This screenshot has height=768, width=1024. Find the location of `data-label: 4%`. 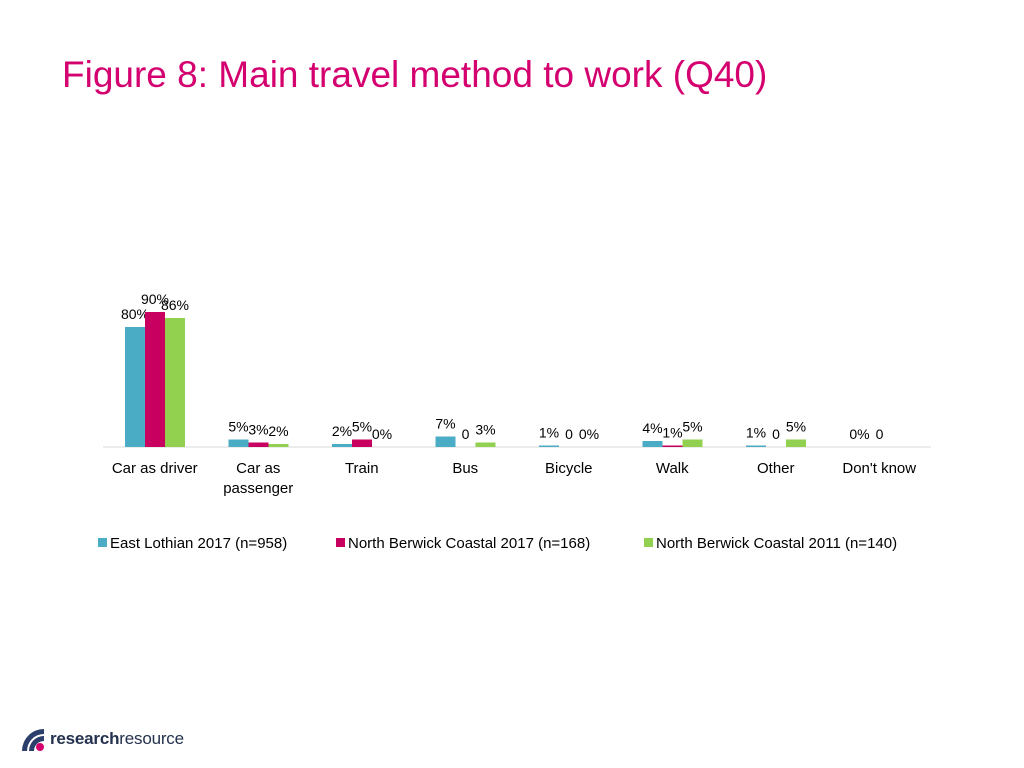

data-label: 4% is located at coordinates (652, 428).